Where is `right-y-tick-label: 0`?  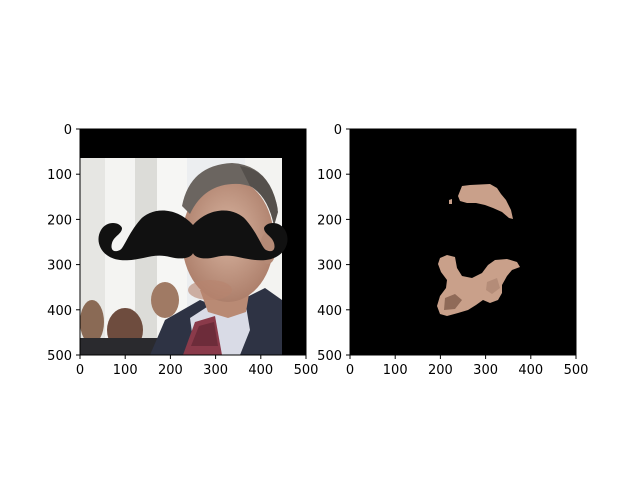
right-y-tick-label: 0 is located at coordinates (338, 130).